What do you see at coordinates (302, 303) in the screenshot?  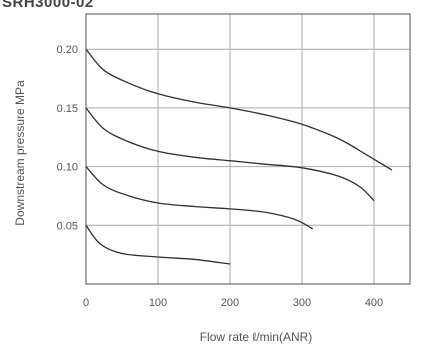 I see `x-tick-label: 300` at bounding box center [302, 303].